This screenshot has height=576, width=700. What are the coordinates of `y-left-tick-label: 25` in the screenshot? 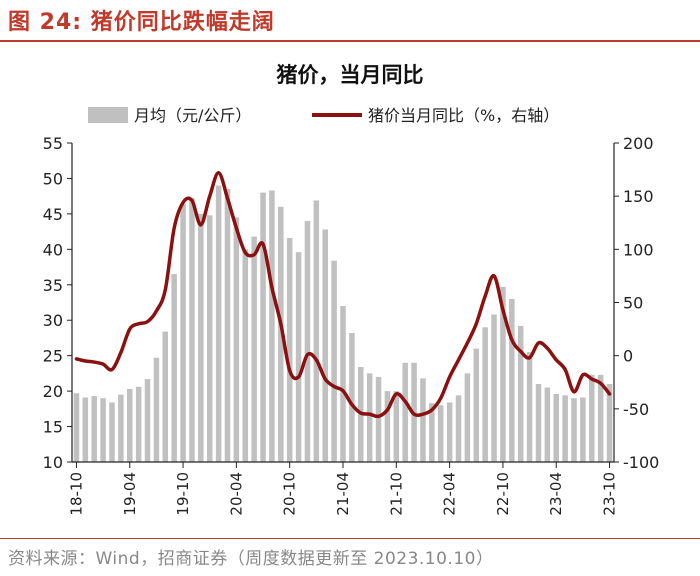 It's located at (53, 356).